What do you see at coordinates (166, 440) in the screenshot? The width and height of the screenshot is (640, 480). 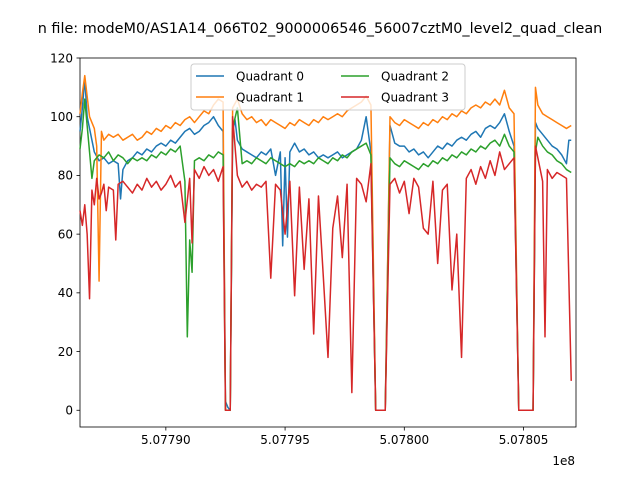 I see `x-tick-label: 5.07790` at bounding box center [166, 440].